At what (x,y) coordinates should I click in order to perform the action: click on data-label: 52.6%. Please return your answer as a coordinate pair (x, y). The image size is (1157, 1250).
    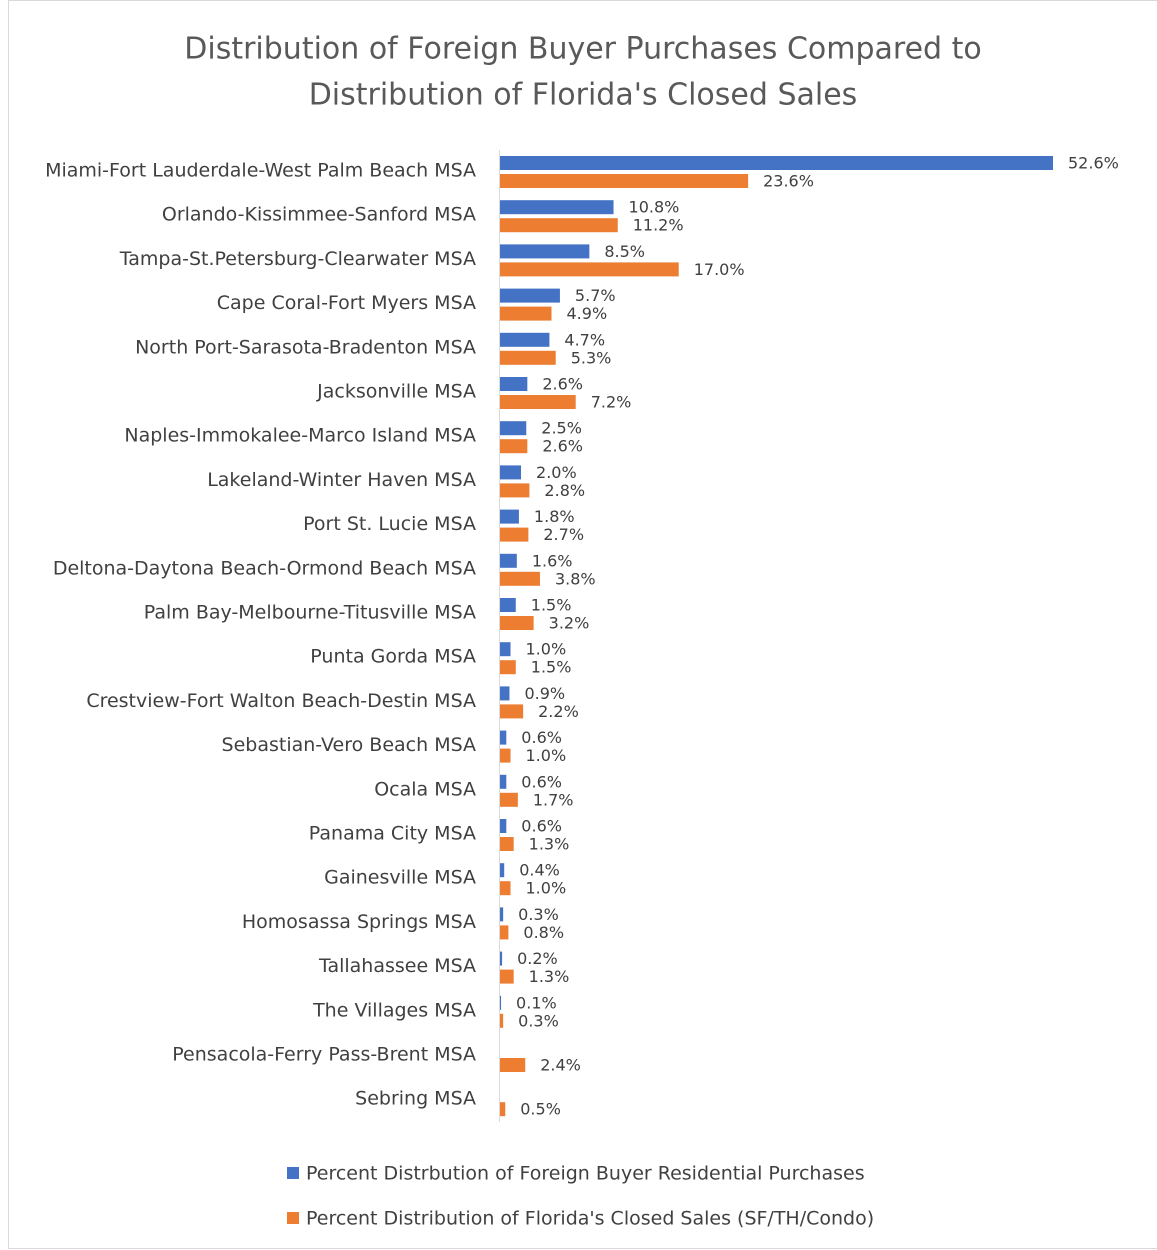
    Looking at the image, I should click on (1093, 163).